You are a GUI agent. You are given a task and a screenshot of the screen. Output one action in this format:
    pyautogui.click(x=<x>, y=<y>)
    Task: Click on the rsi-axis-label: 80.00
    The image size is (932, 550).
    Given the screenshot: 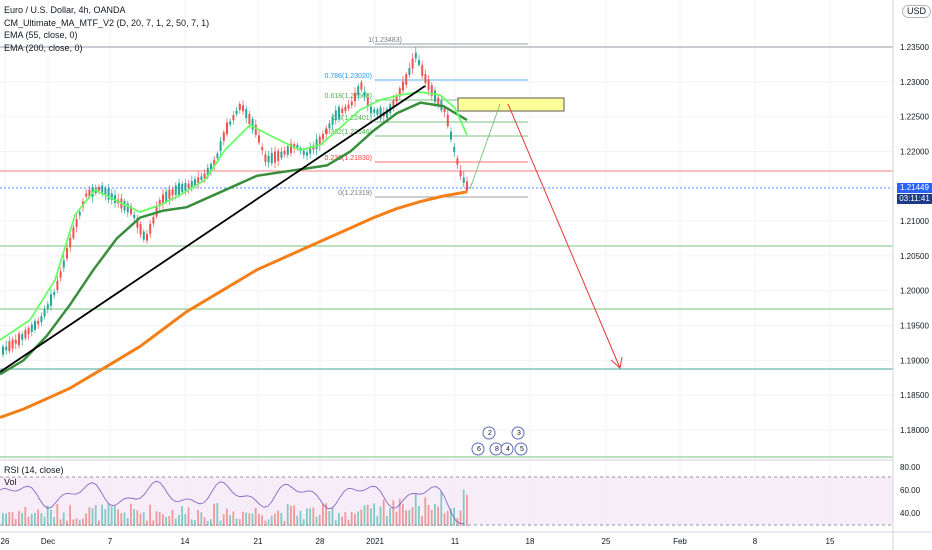 What is the action you would take?
    pyautogui.click(x=910, y=467)
    